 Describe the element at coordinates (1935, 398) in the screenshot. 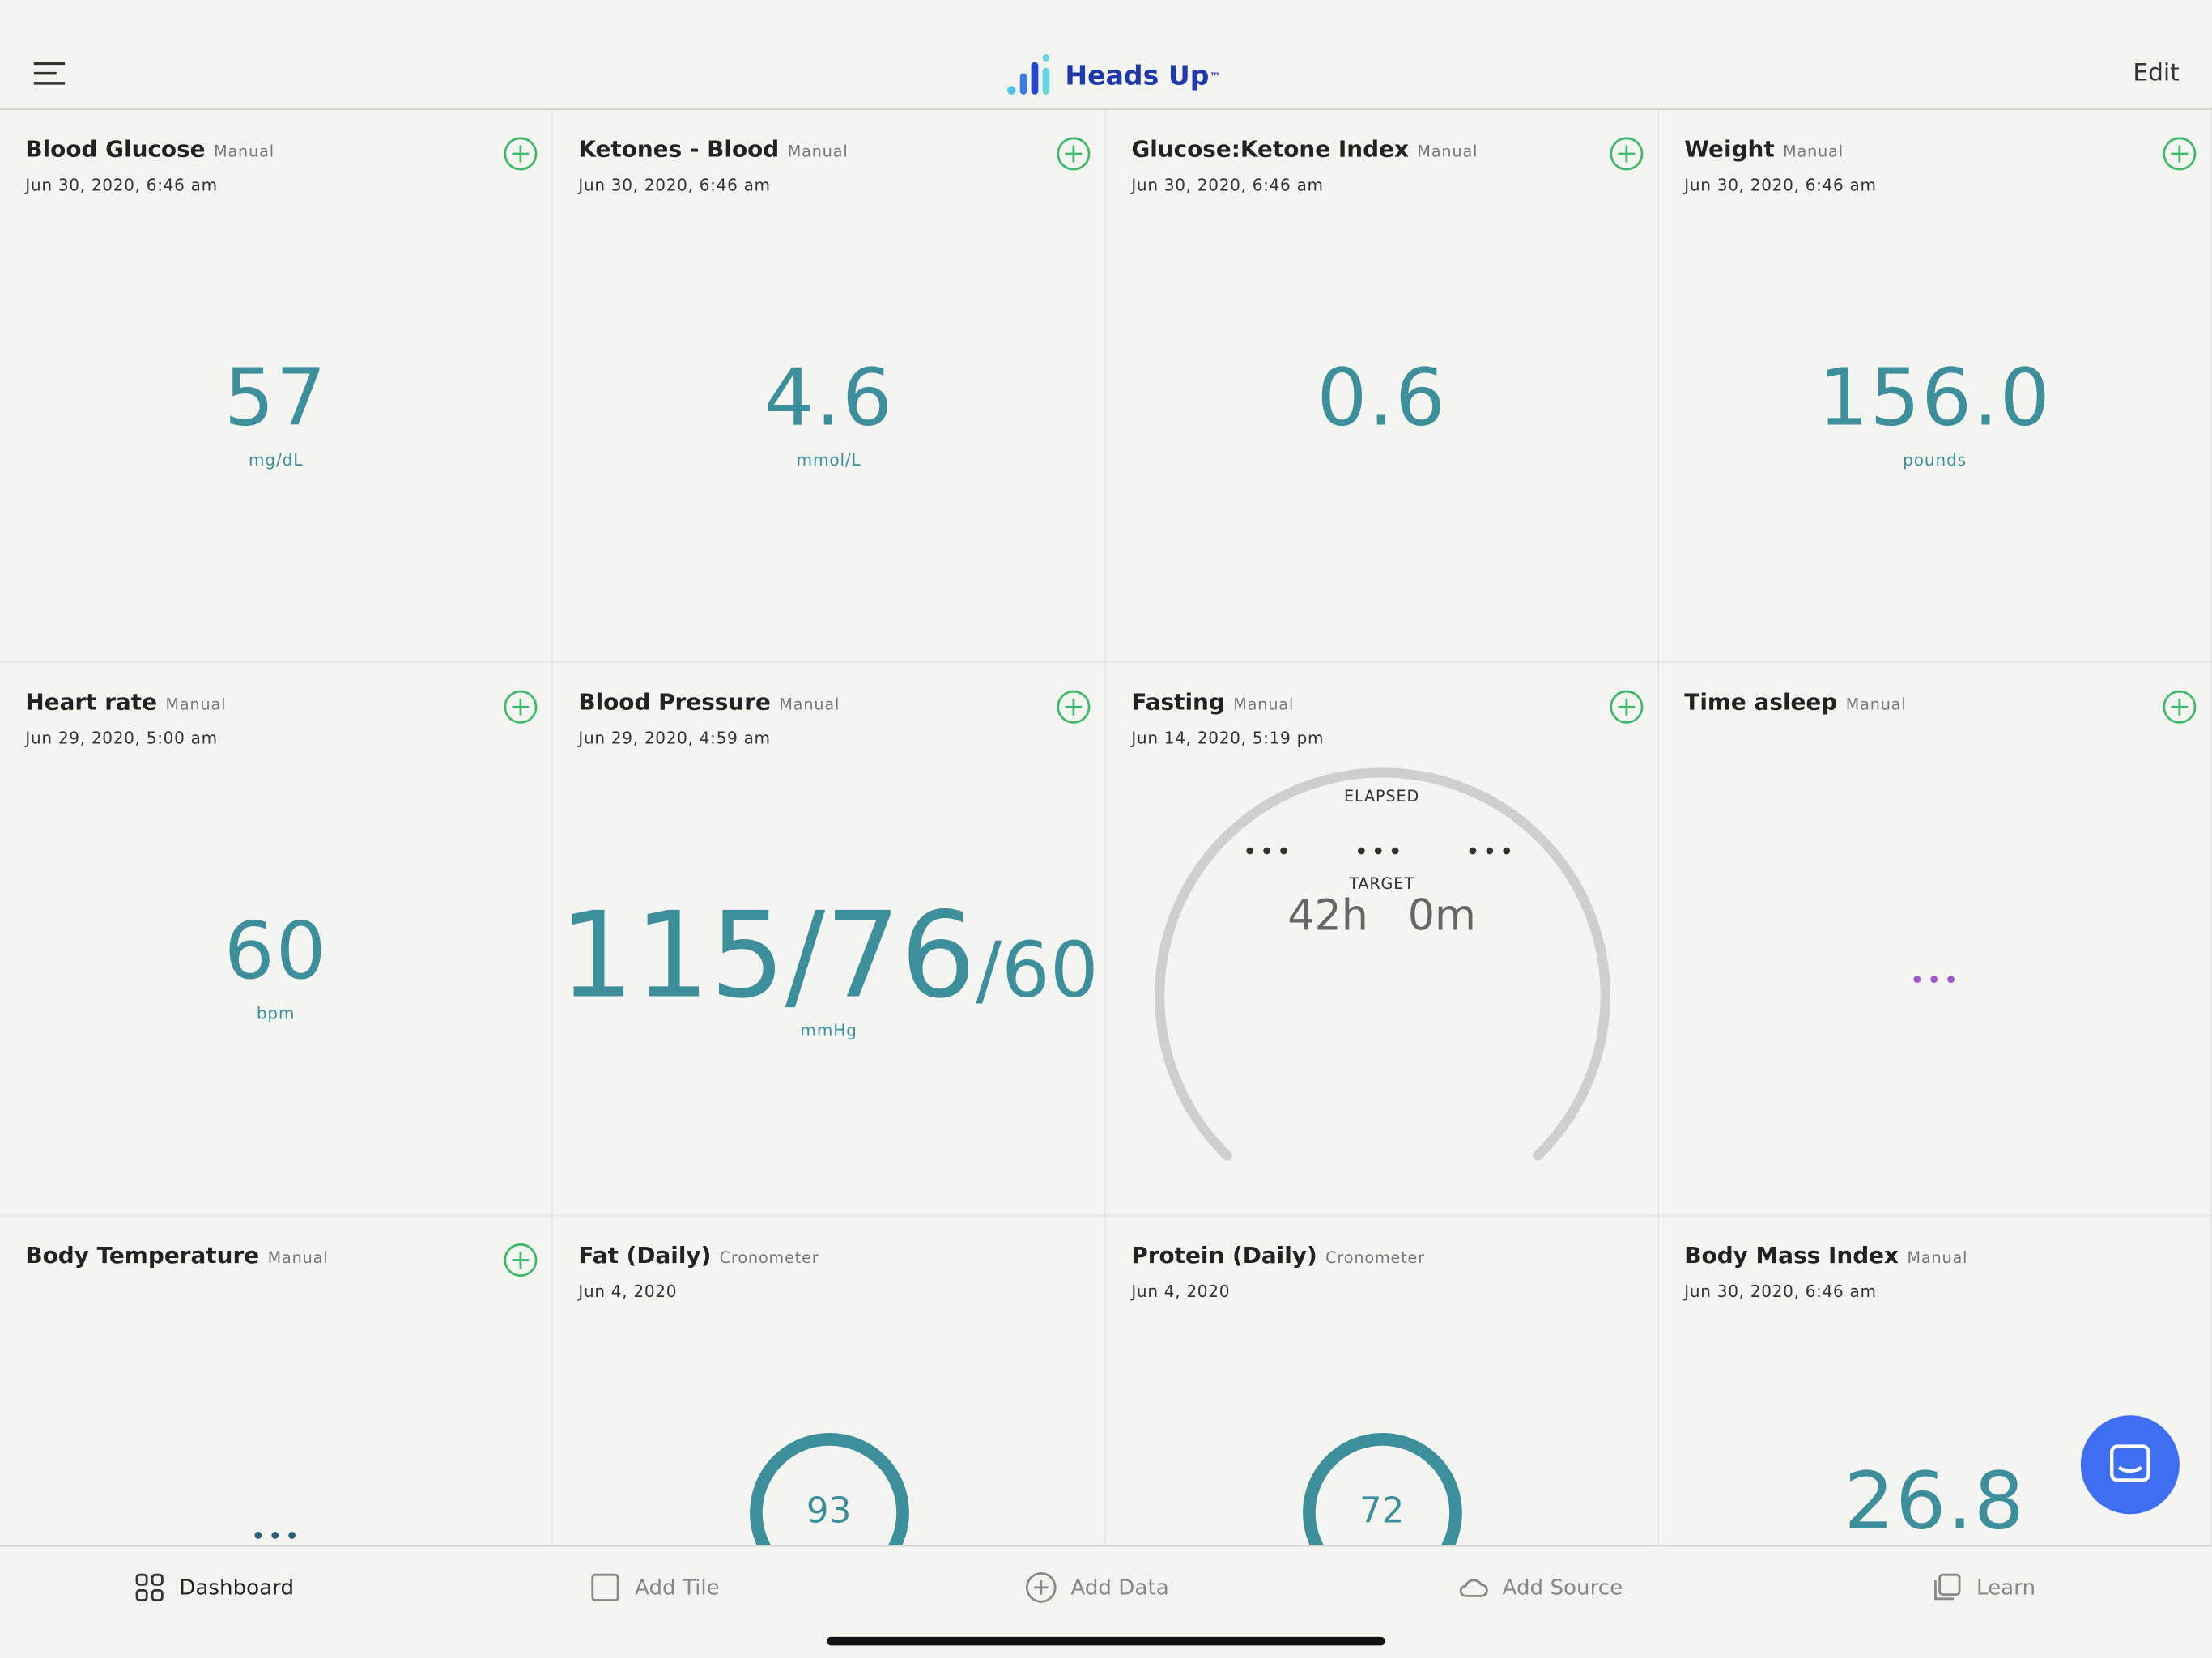

I see `tile-value: 156.0` at that location.